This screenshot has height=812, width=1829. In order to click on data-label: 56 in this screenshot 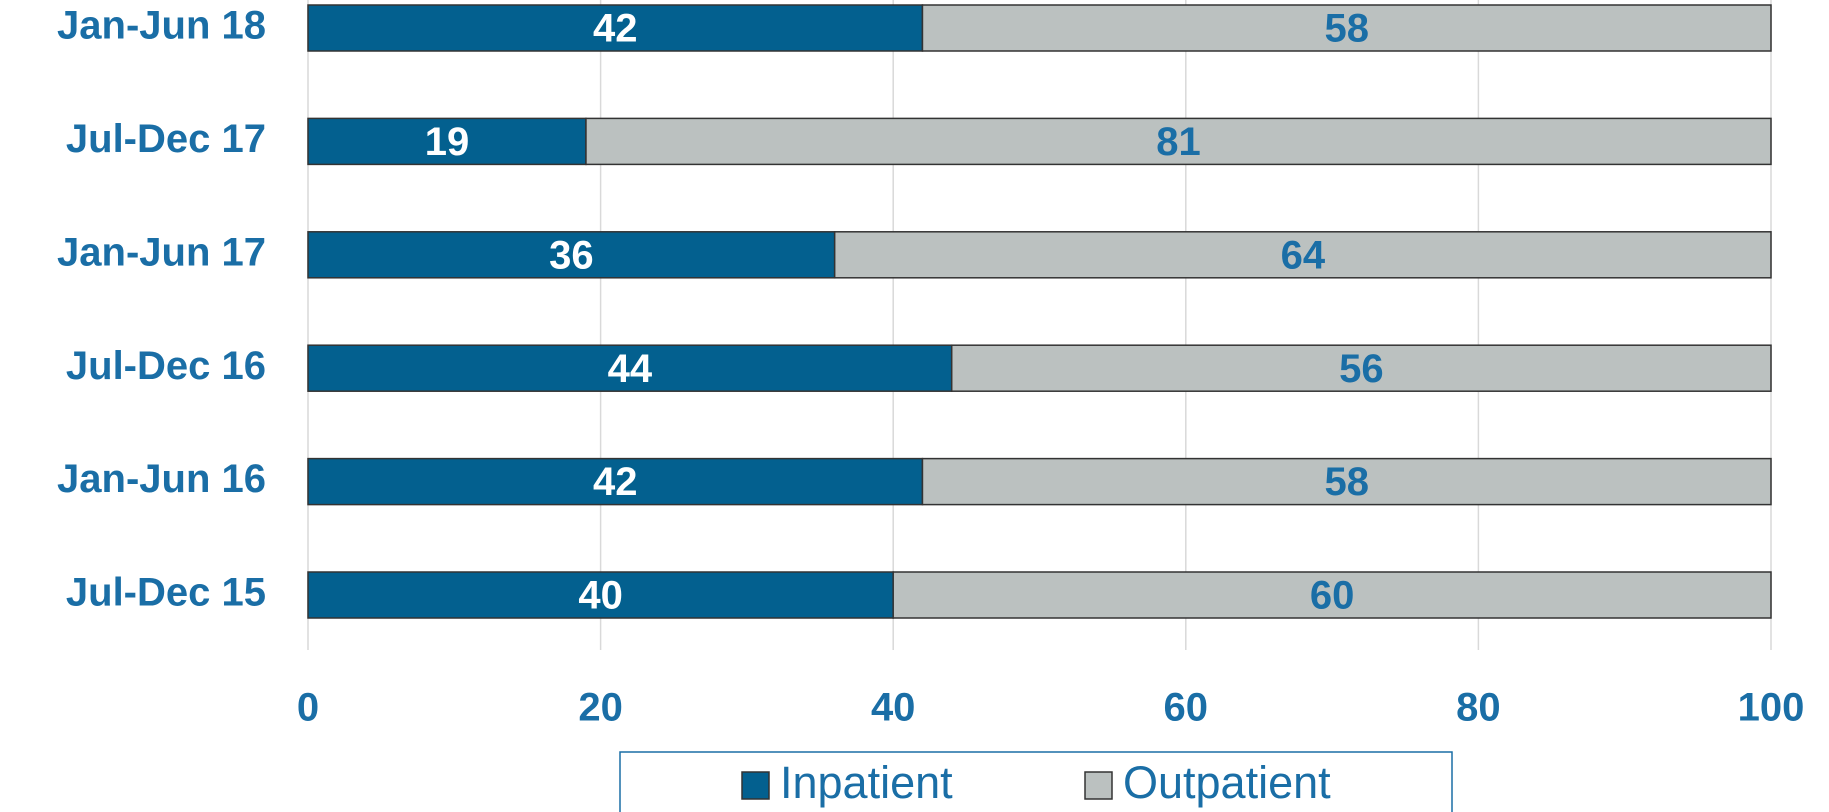, I will do `click(1361, 369)`.